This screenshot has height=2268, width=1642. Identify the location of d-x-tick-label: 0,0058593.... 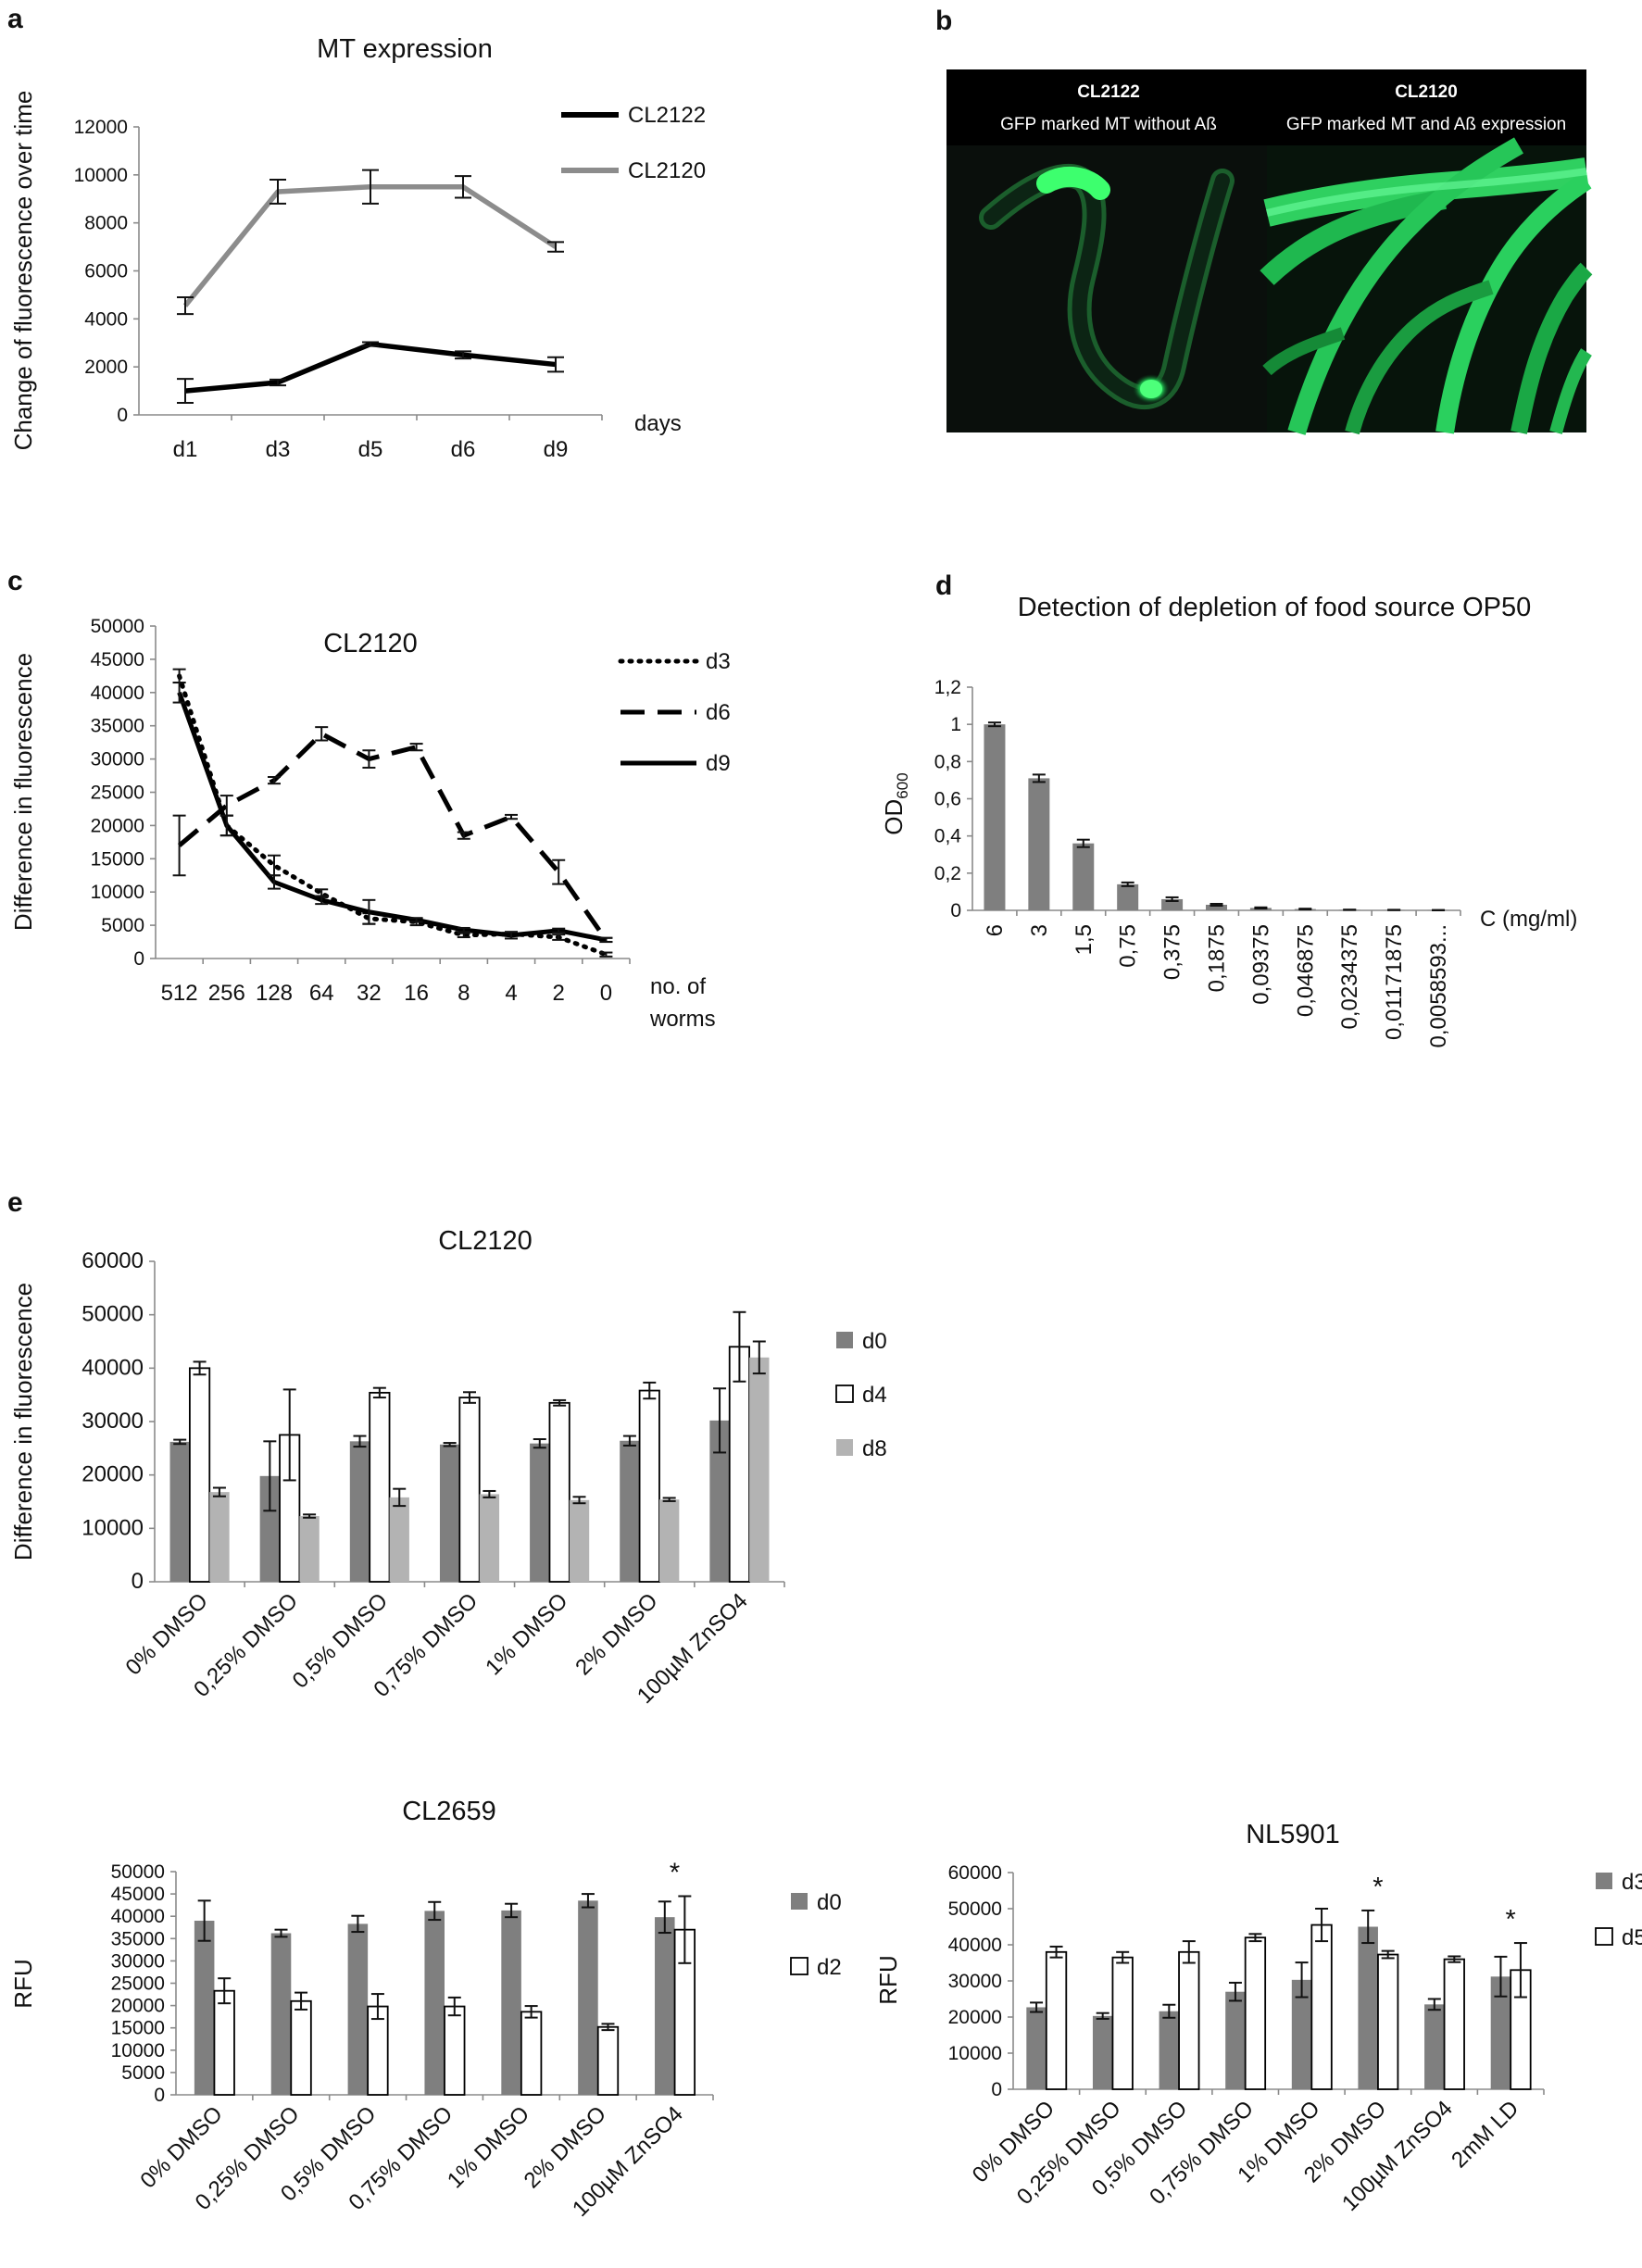
(1438, 986).